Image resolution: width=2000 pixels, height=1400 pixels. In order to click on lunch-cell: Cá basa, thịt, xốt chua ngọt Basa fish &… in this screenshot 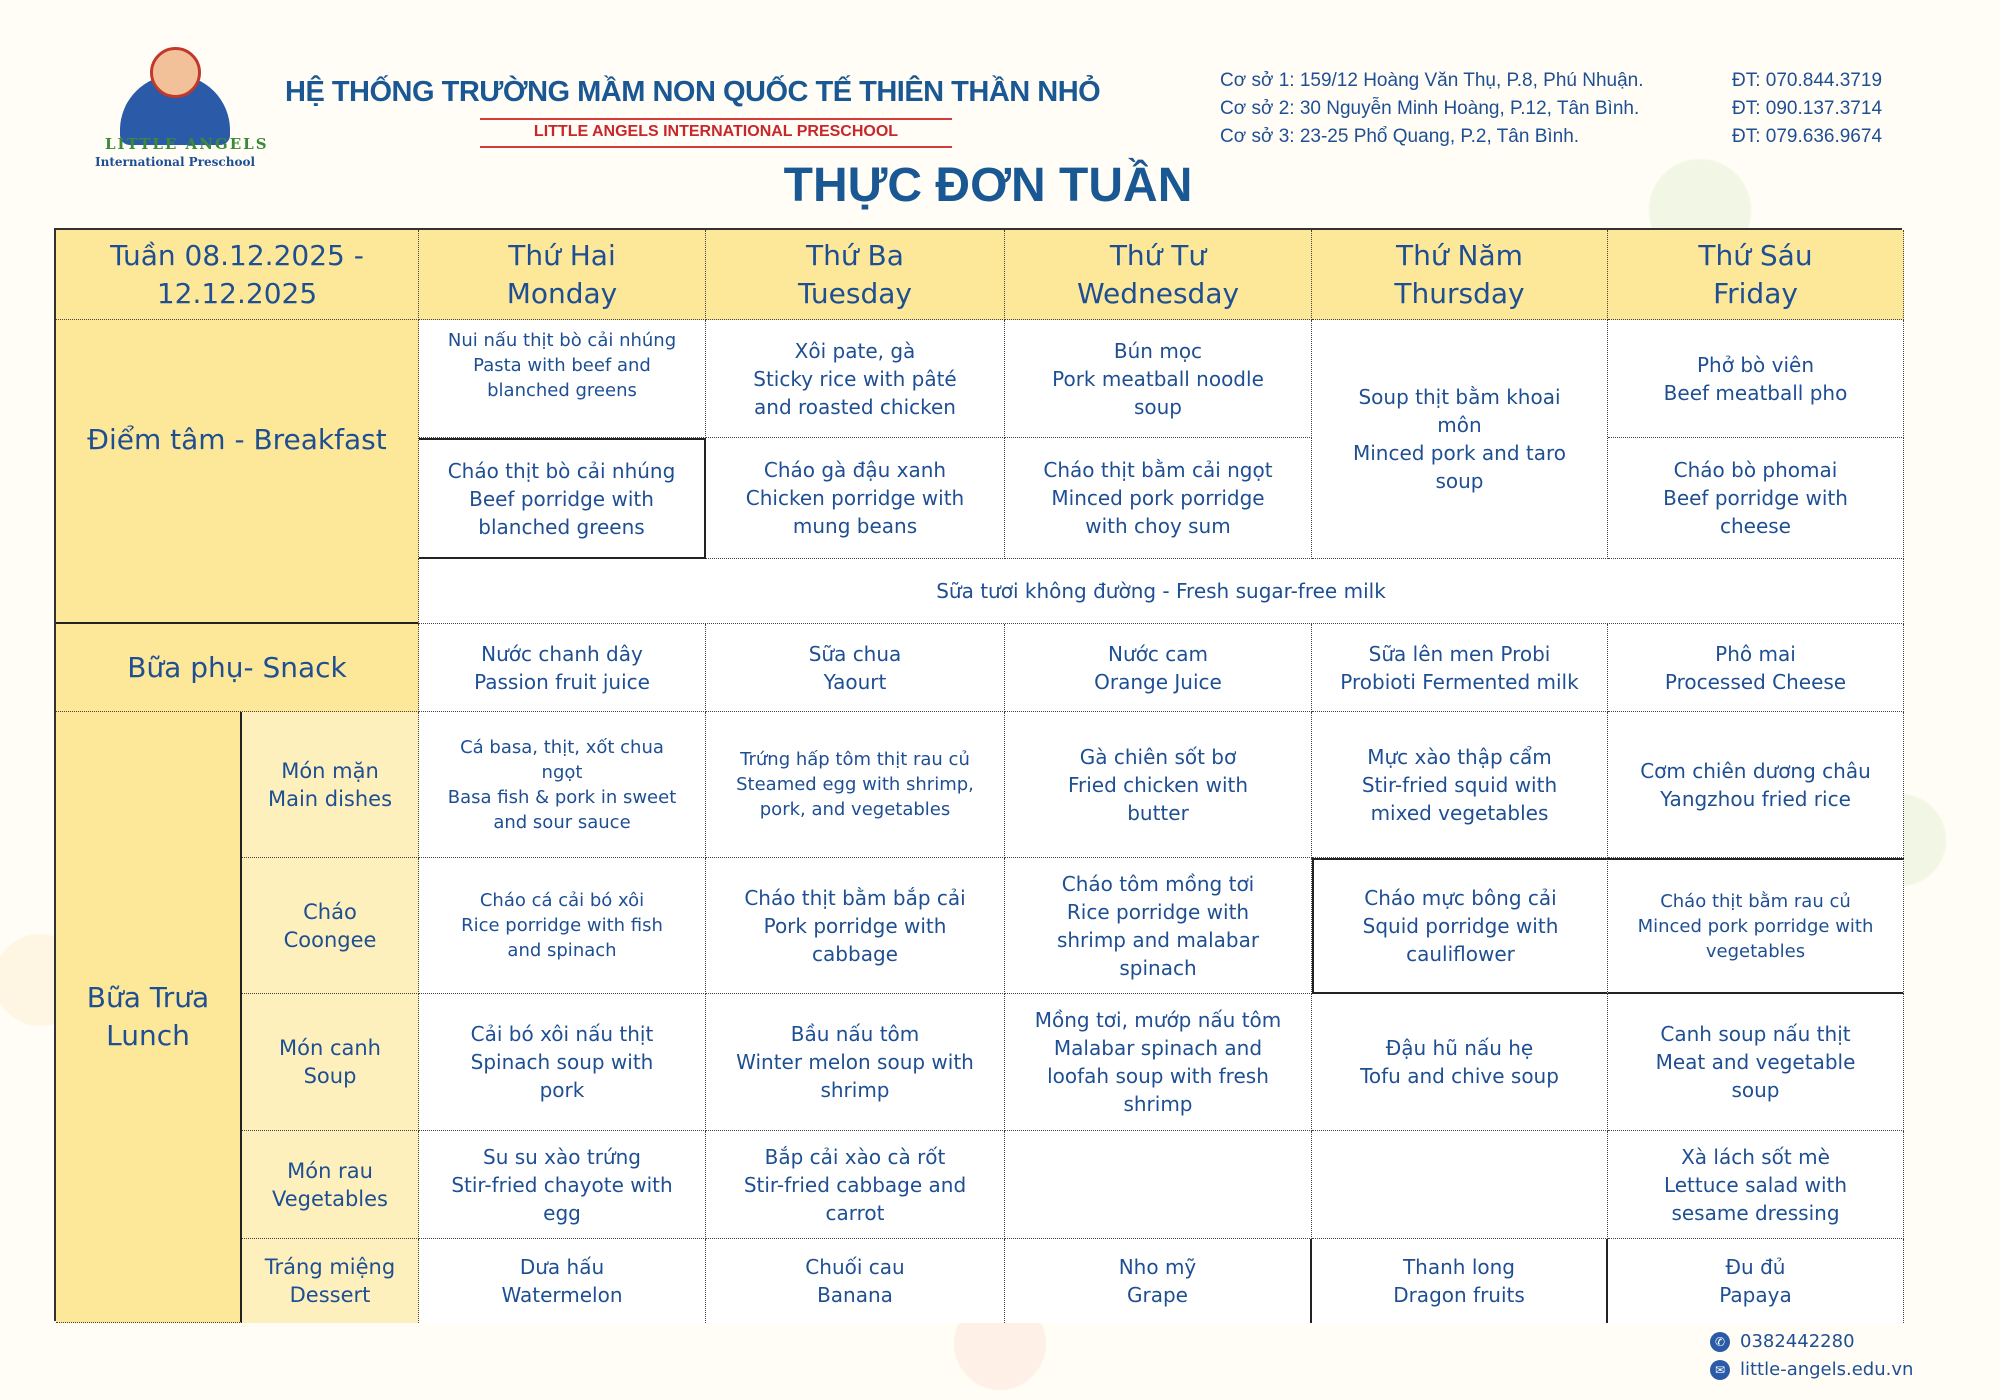, I will do `click(562, 785)`.